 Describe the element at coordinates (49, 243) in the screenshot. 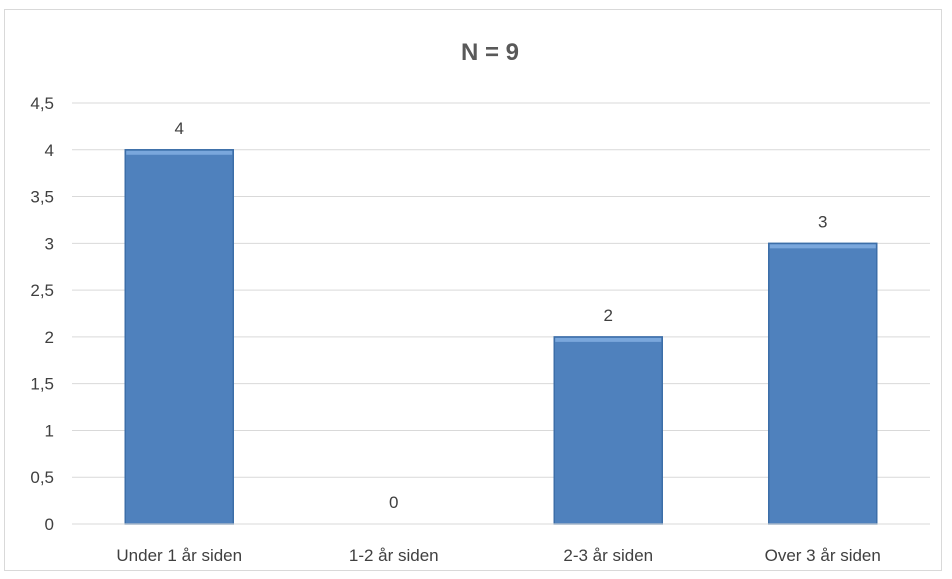

I see `y-tick-label: 3` at that location.